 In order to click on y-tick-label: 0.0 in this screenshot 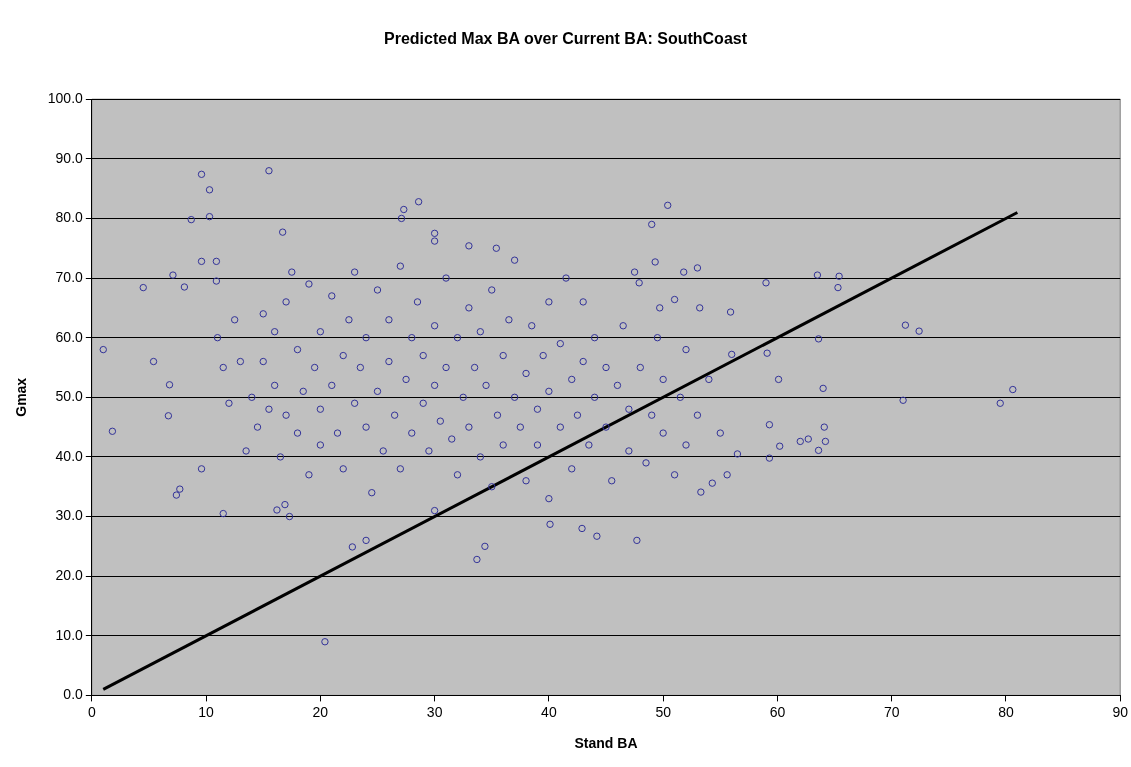, I will do `click(73, 694)`.